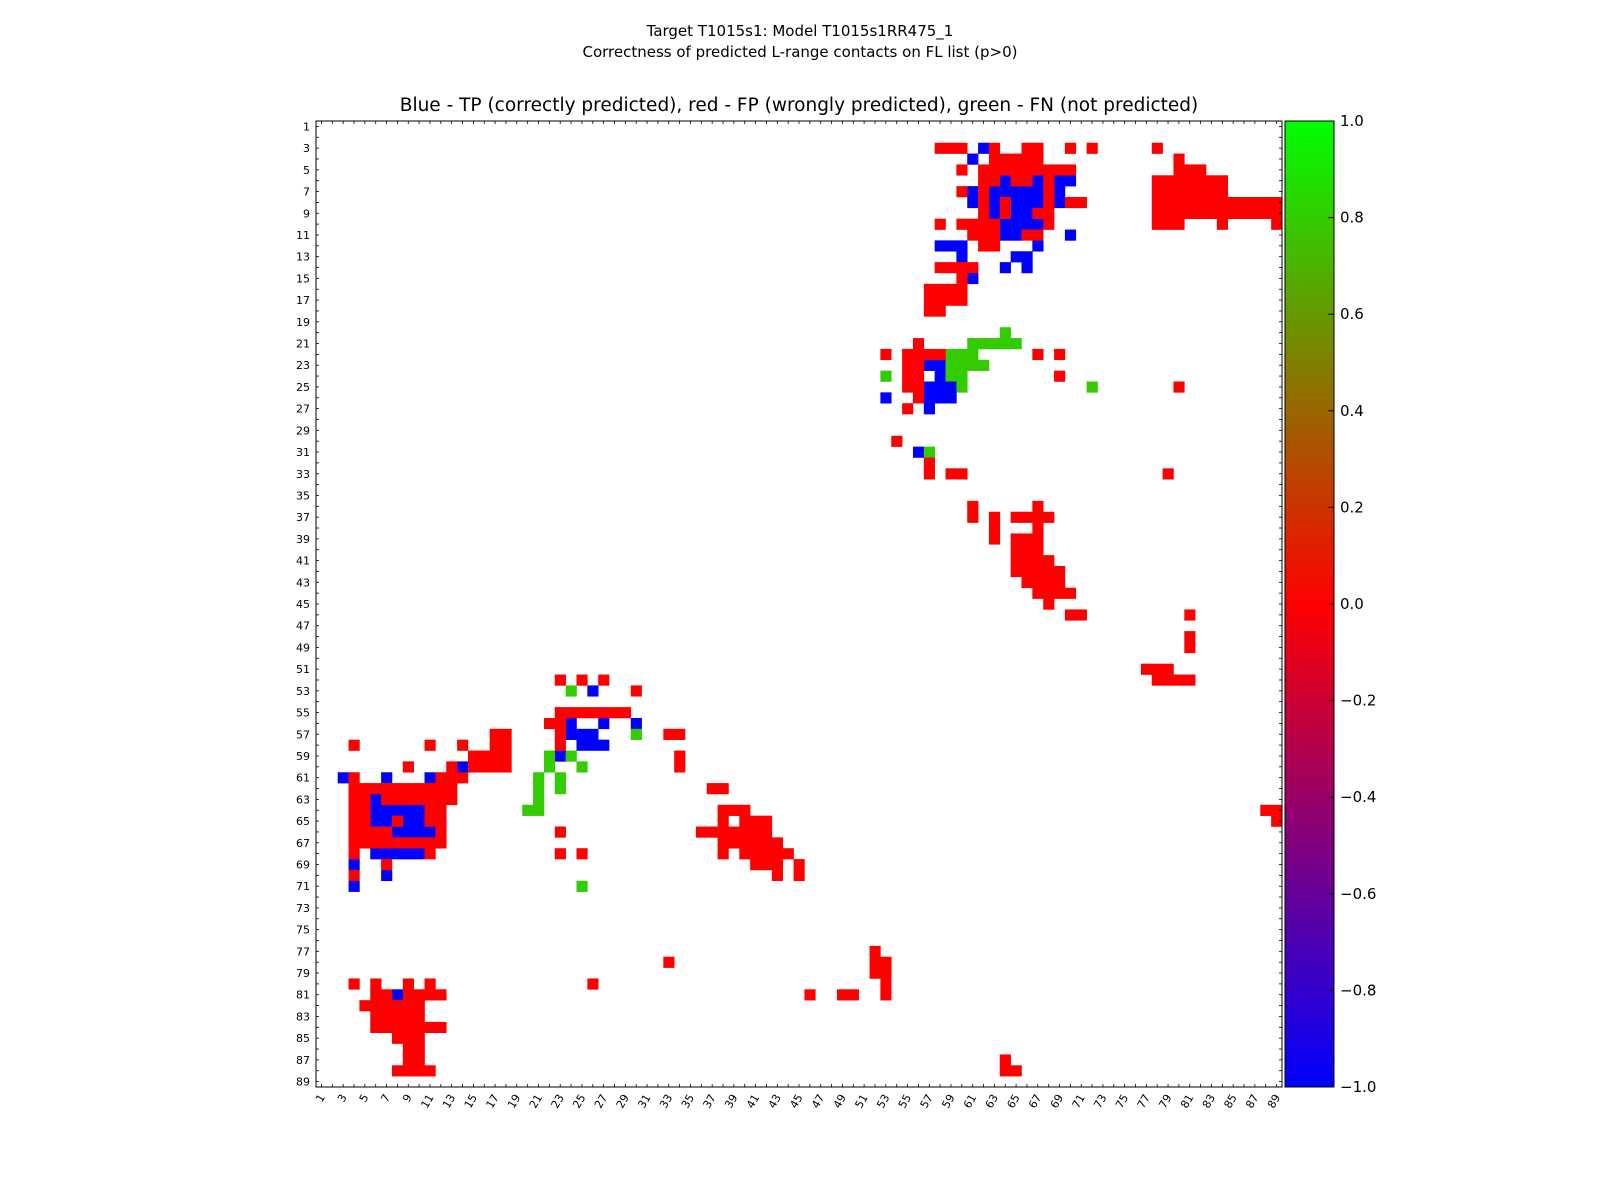 Image resolution: width=1600 pixels, height=1200 pixels. Describe the element at coordinates (644, 1101) in the screenshot. I see `x-tick-label: 31` at that location.